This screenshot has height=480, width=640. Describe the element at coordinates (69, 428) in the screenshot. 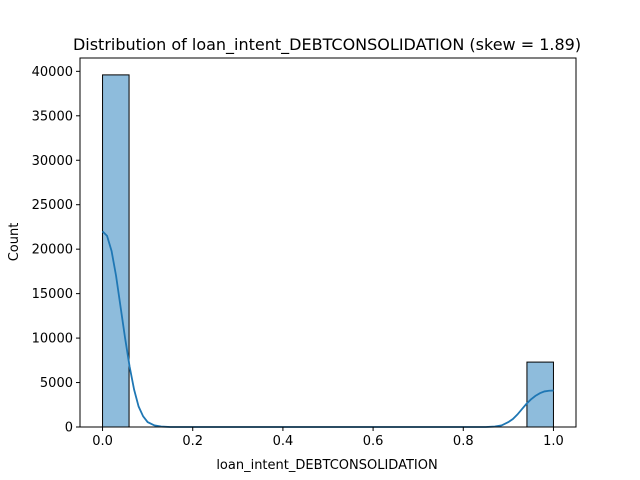

I see `y-tick-label: 0` at that location.